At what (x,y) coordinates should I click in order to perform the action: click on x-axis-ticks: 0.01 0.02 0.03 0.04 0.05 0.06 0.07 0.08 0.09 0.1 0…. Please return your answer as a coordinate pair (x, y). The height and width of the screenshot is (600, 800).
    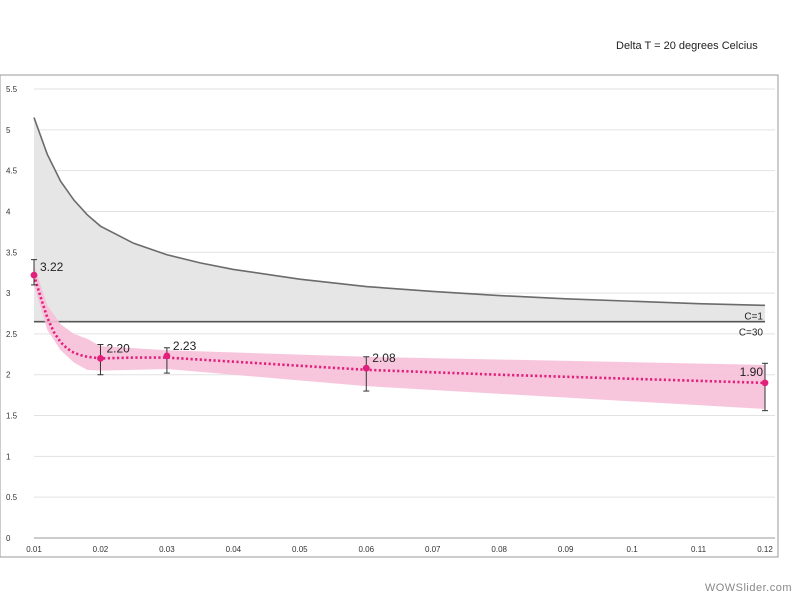
    Looking at the image, I should click on (399, 549).